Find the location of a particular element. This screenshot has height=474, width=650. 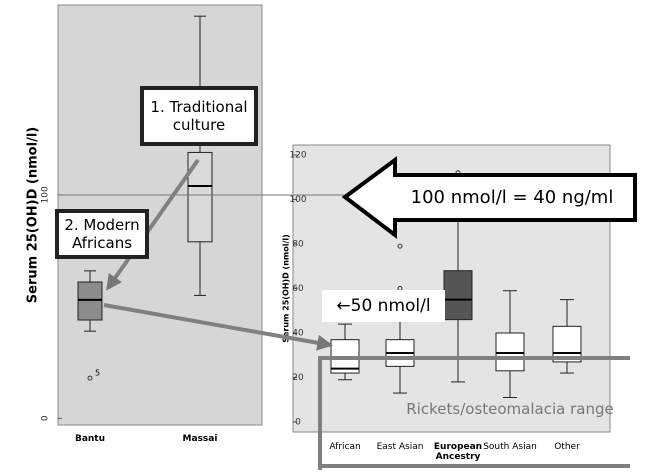

x-tick-label: Bantu is located at coordinates (90, 439).